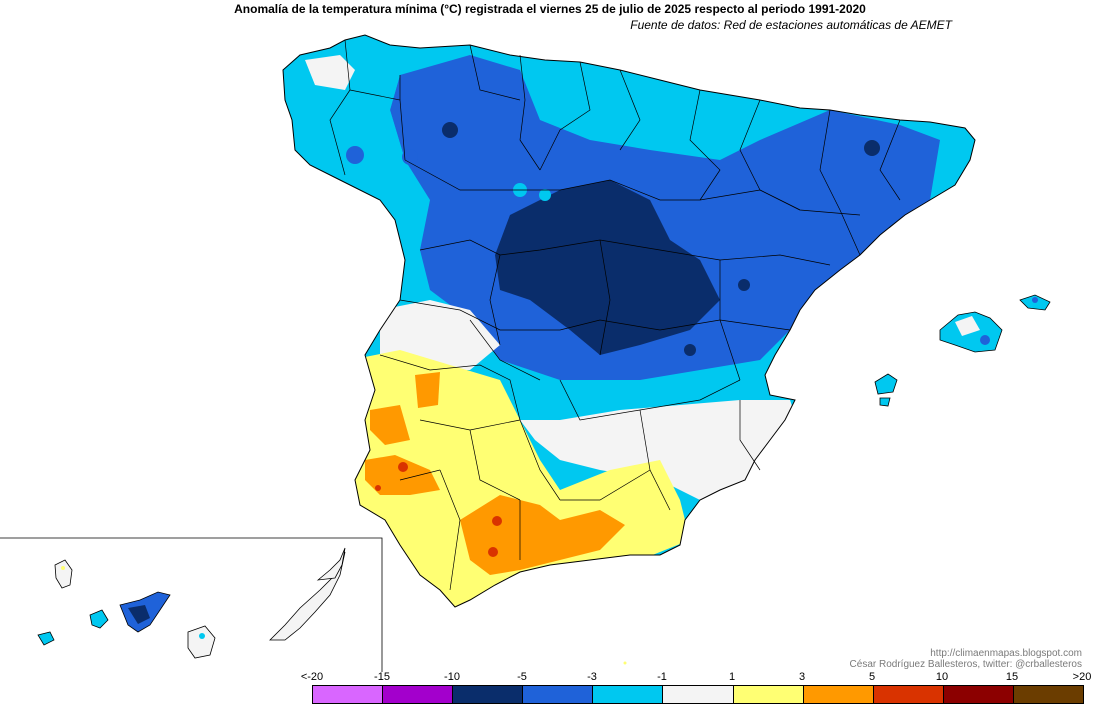 Image resolution: width=1100 pixels, height=707 pixels. Describe the element at coordinates (696, 678) in the screenshot. I see `legend-ticks: <-20 -15 -10 -5 -3 -1 1 3 5 10 15 >20` at that location.